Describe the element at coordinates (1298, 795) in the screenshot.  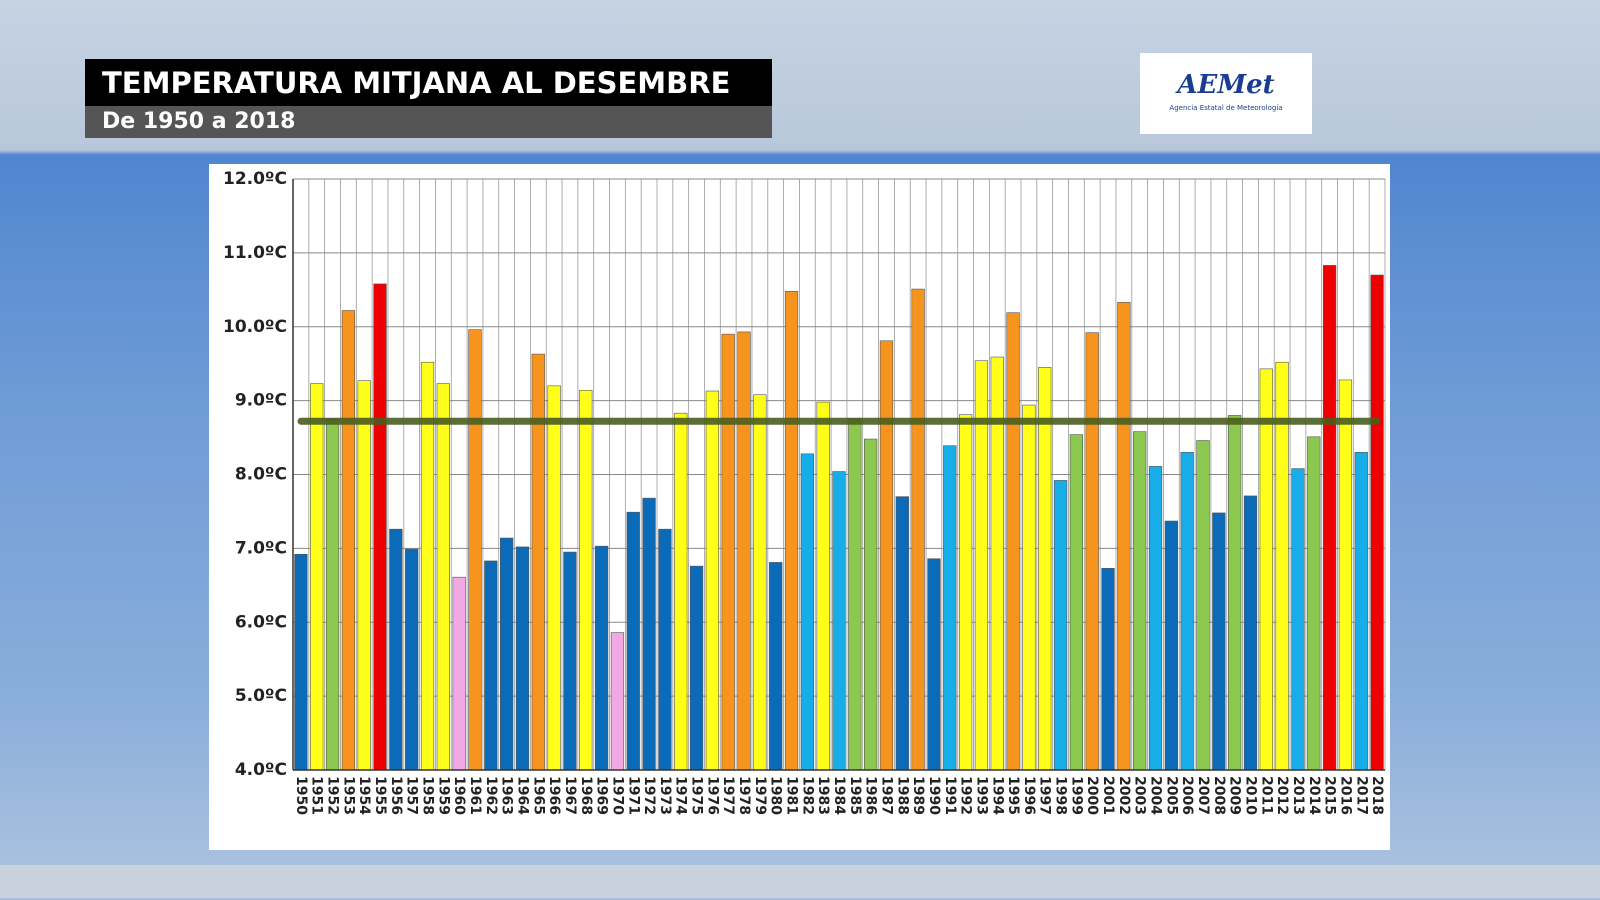
I see `x-tick-label: 2013` at that location.